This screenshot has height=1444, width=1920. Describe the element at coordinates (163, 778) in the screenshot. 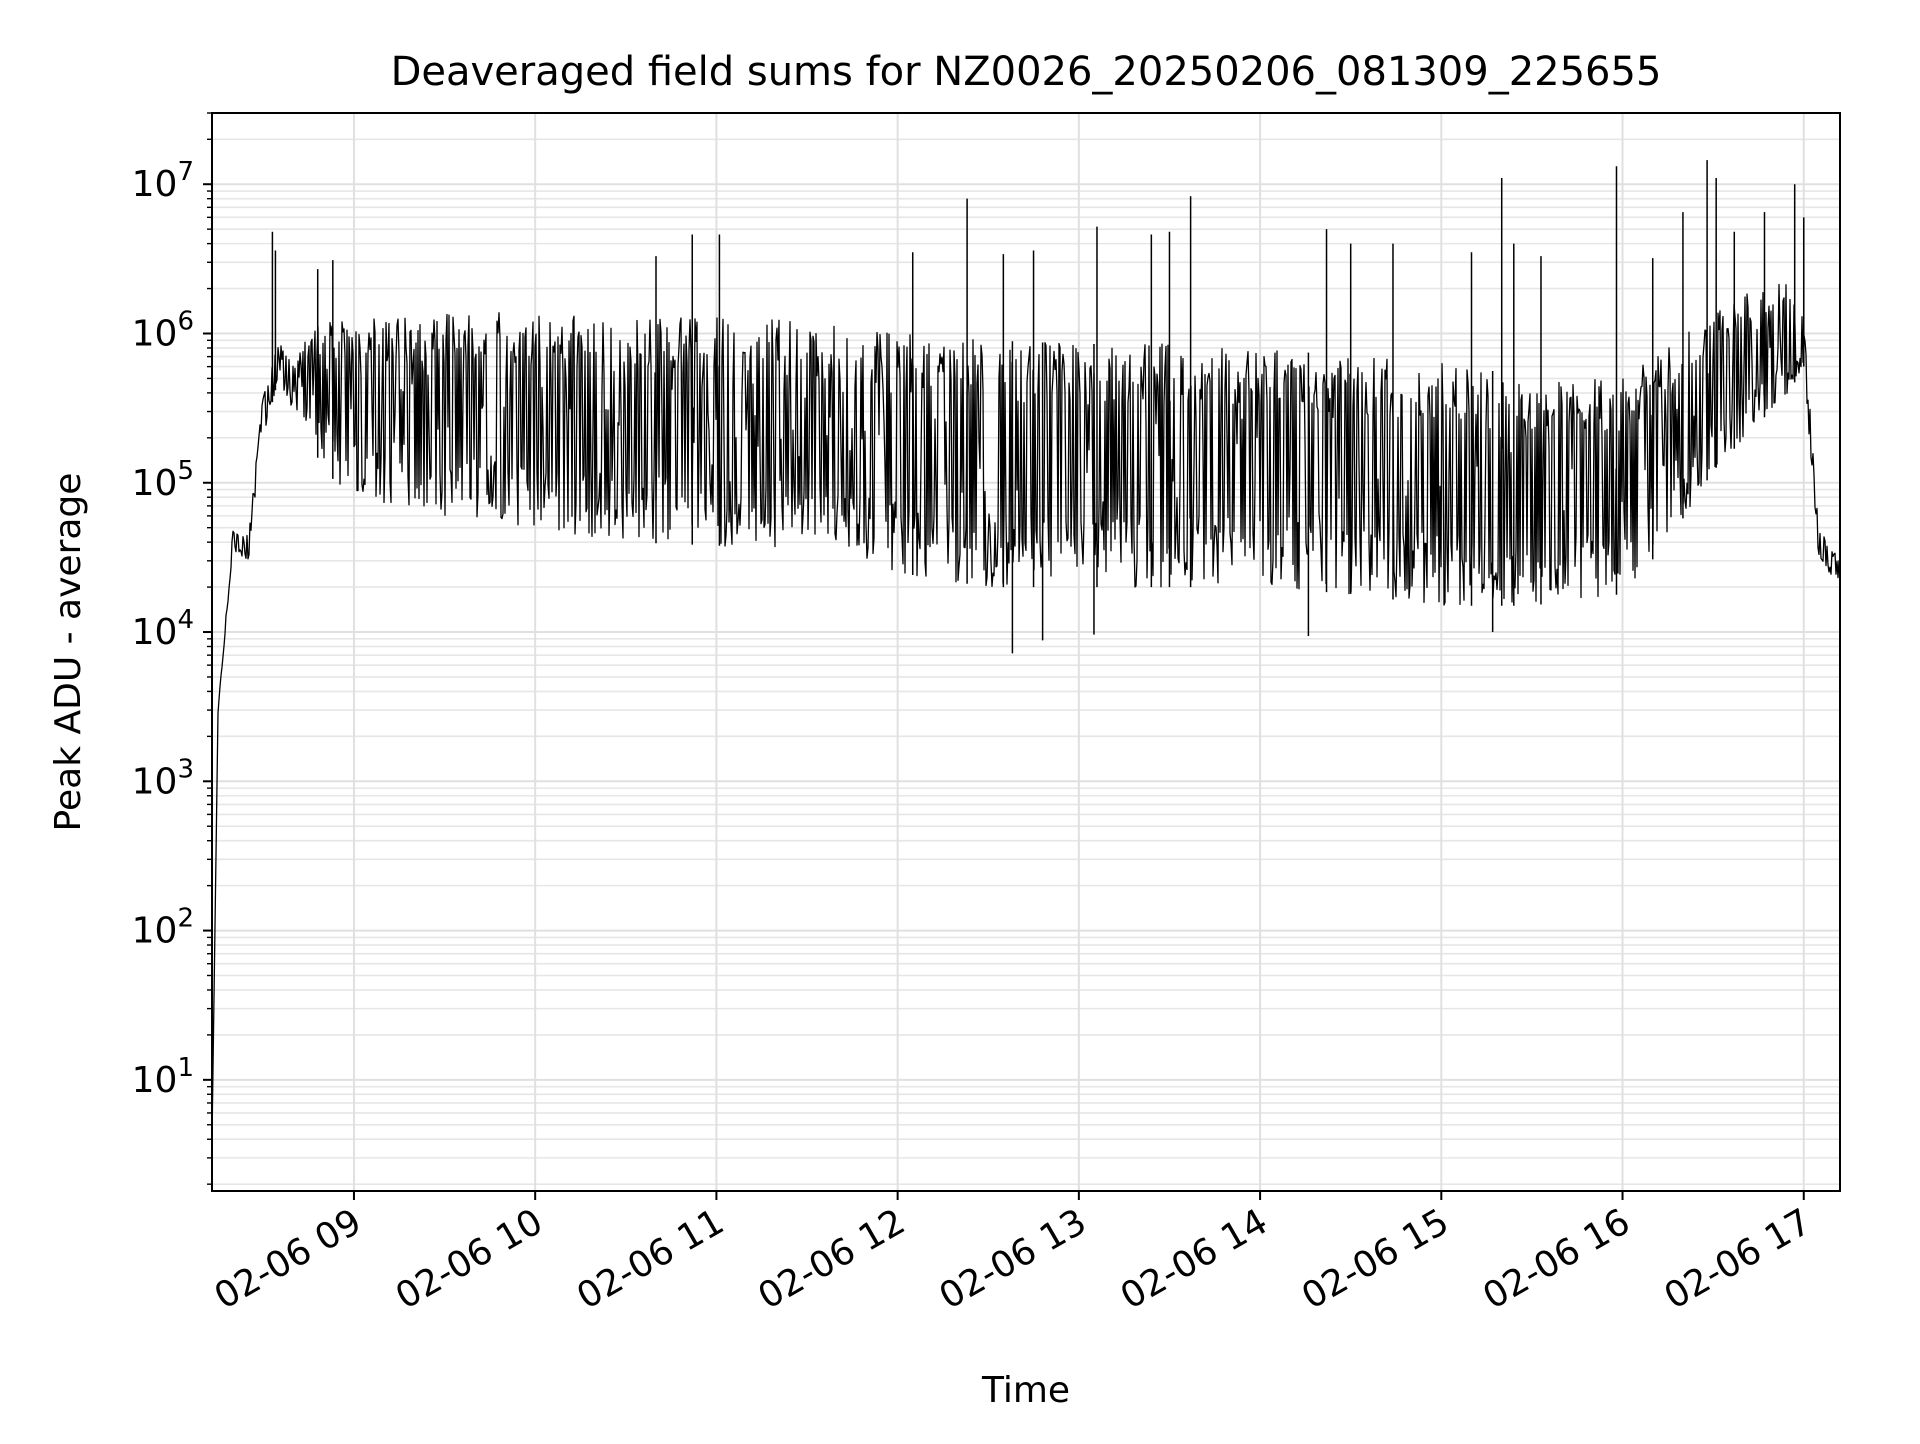

I see `y-tick-label: 10³` at that location.